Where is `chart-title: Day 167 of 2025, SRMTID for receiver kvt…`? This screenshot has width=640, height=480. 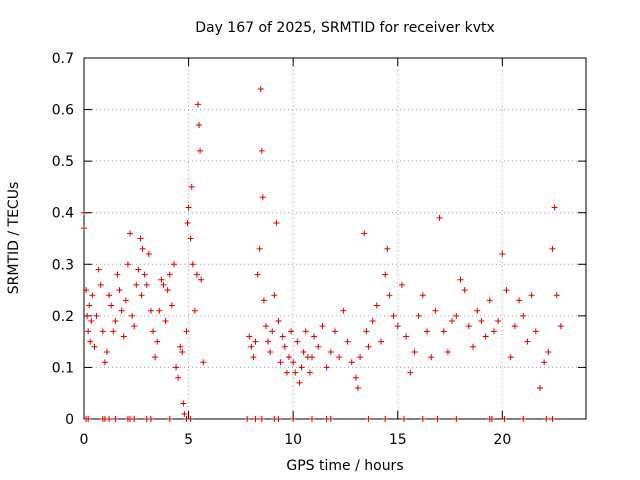
chart-title: Day 167 of 2025, SRMTID for receiver kvt… is located at coordinates (345, 28).